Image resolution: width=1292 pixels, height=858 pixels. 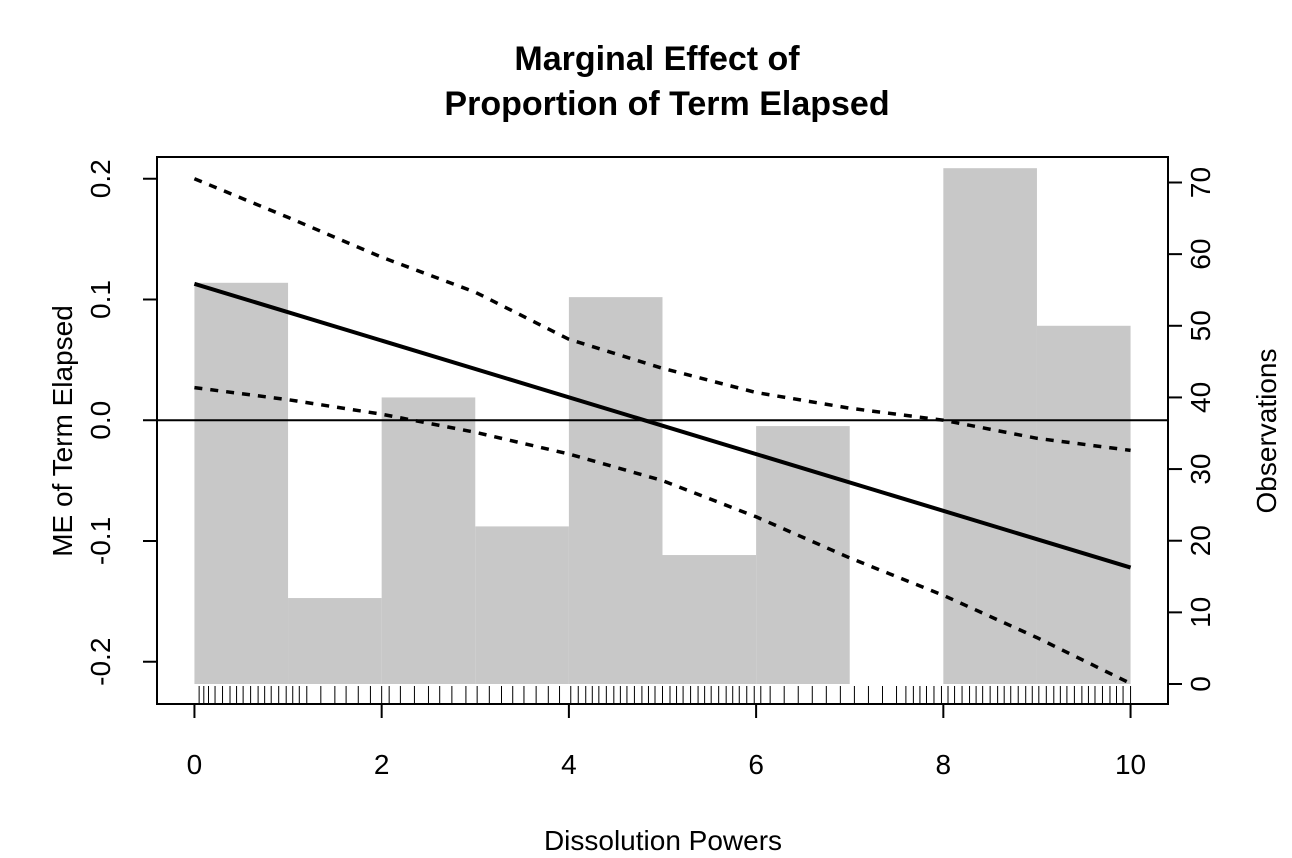 What do you see at coordinates (62, 431) in the screenshot?
I see `y-axis-label: ME of Term Elapsed` at bounding box center [62, 431].